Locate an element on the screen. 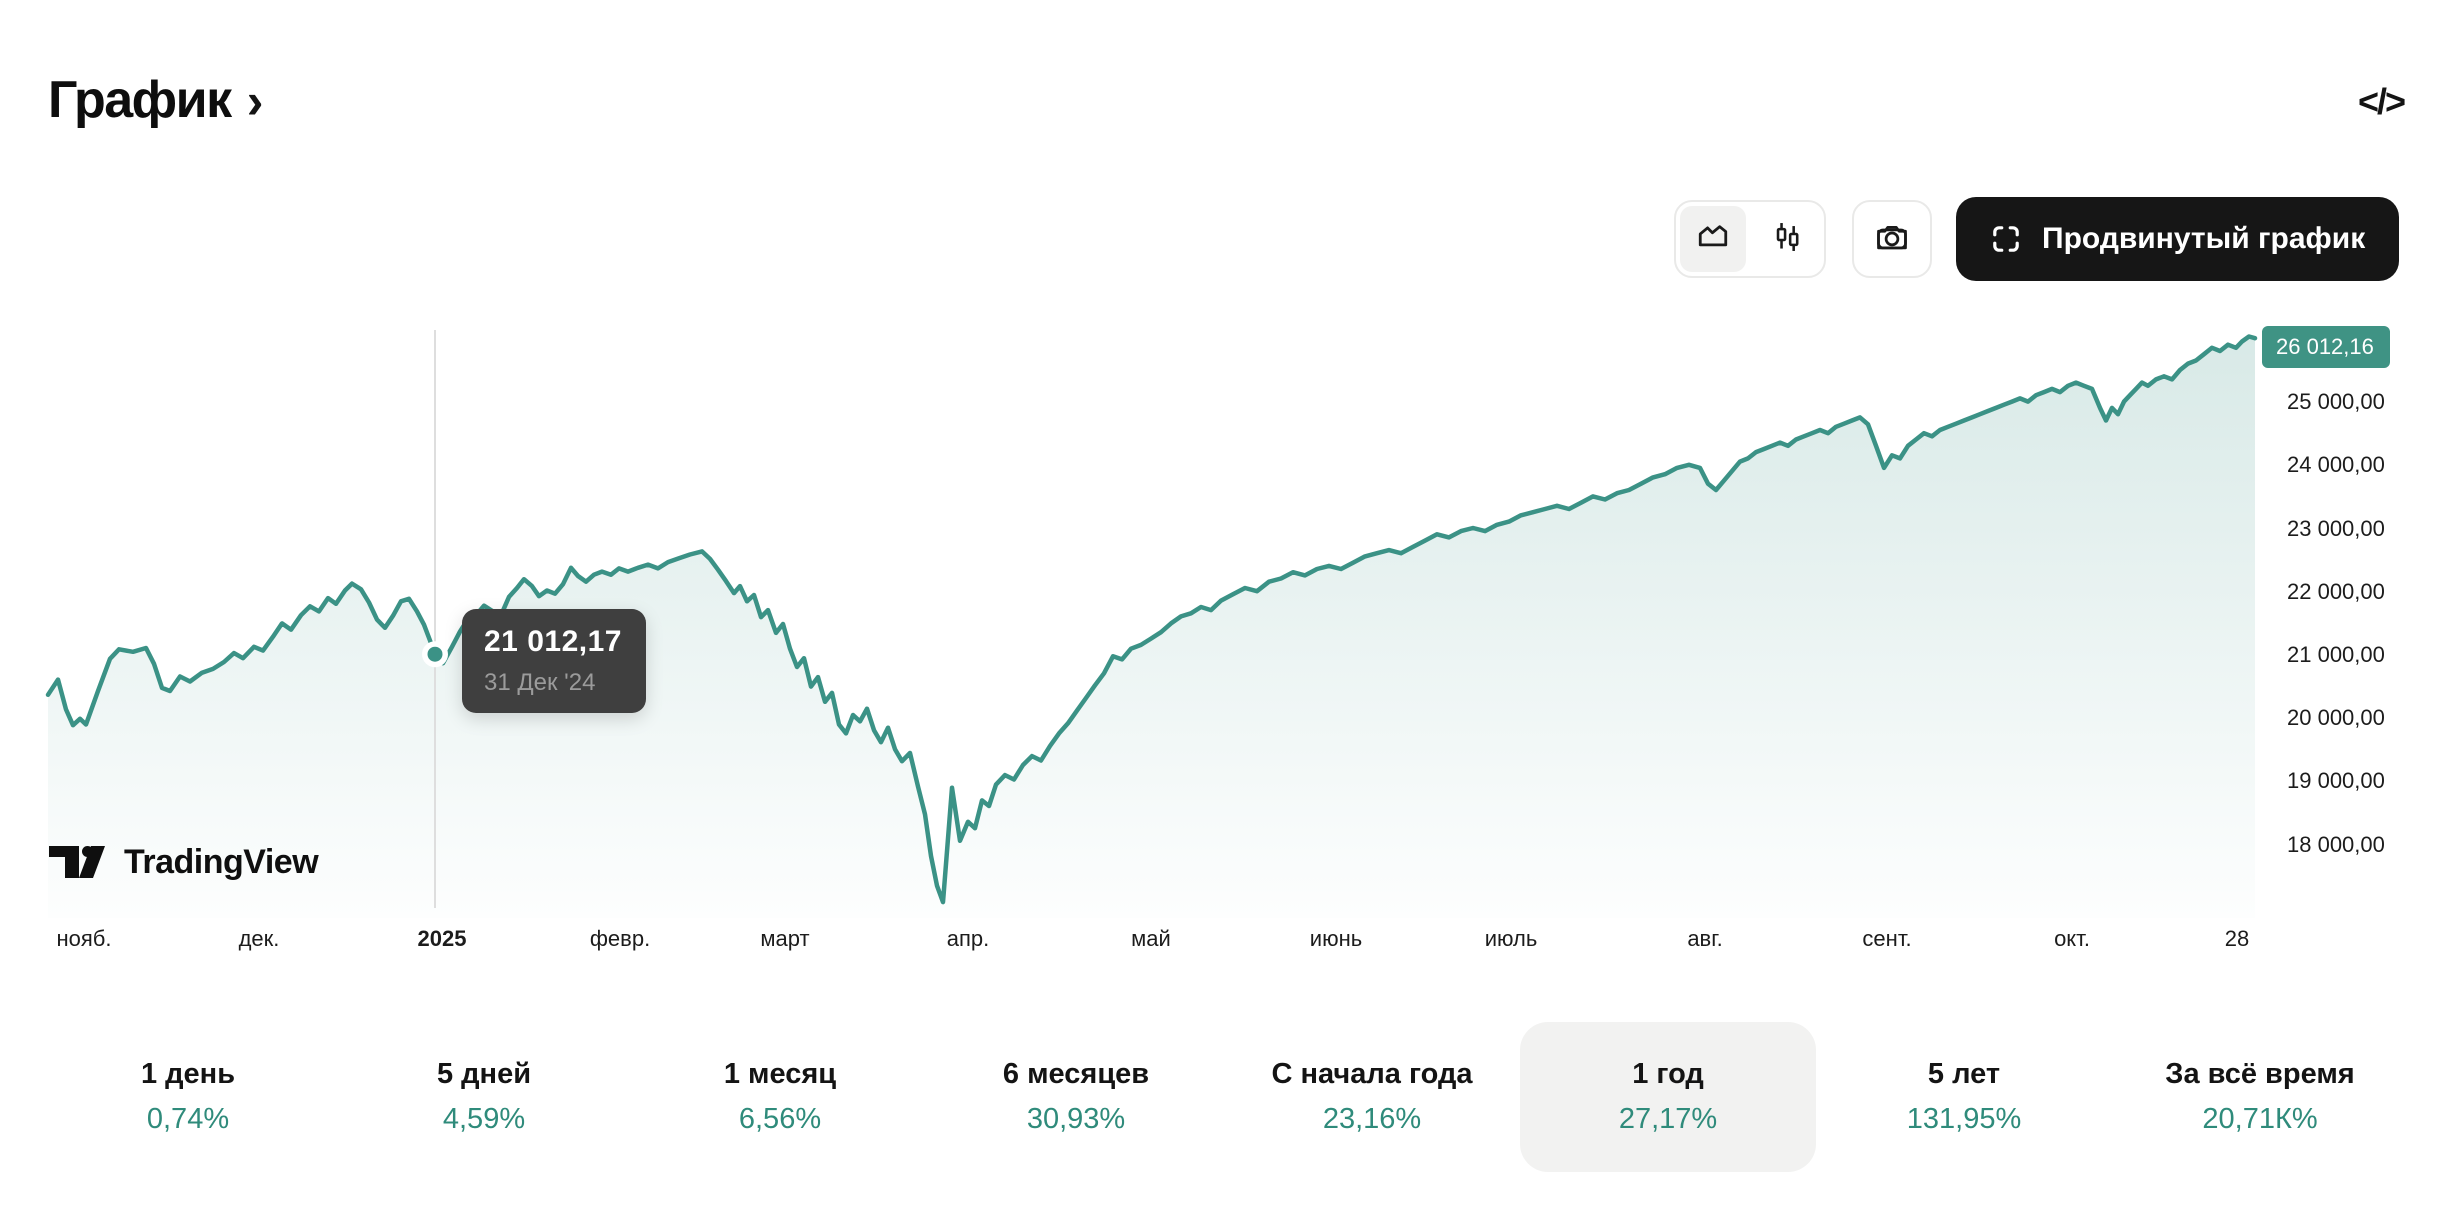 The height and width of the screenshot is (1210, 2448). x-axis-tick: июнь is located at coordinates (1336, 938).